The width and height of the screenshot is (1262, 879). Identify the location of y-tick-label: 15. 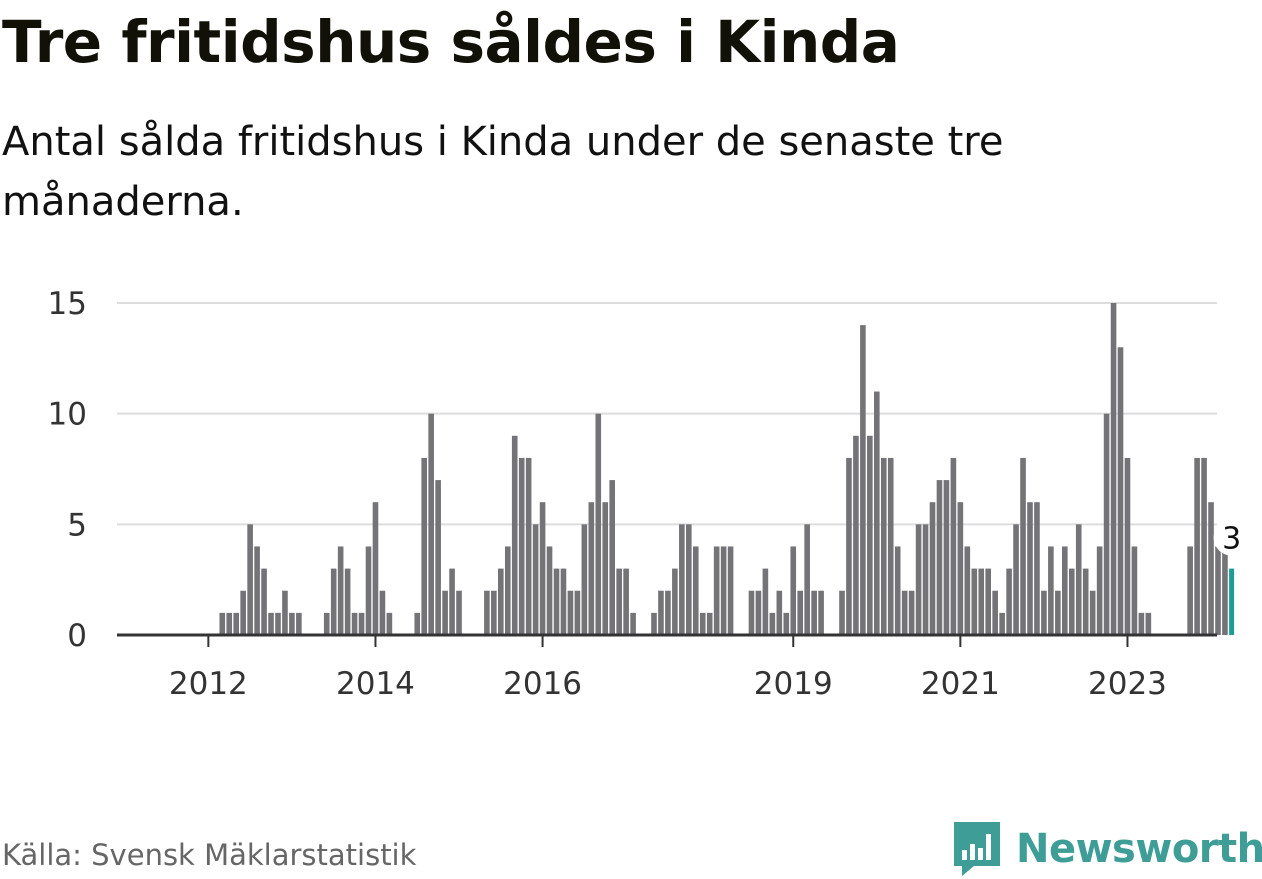
(67, 304).